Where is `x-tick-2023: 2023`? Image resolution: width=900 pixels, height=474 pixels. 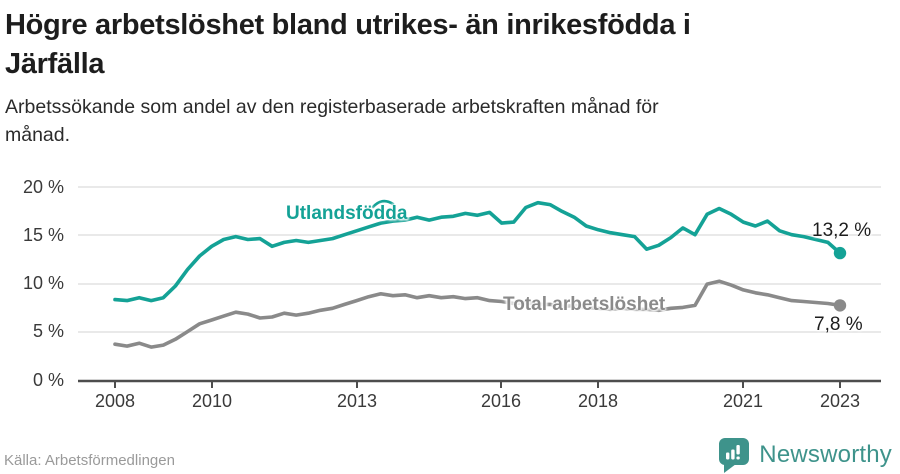 x-tick-2023: 2023 is located at coordinates (840, 401).